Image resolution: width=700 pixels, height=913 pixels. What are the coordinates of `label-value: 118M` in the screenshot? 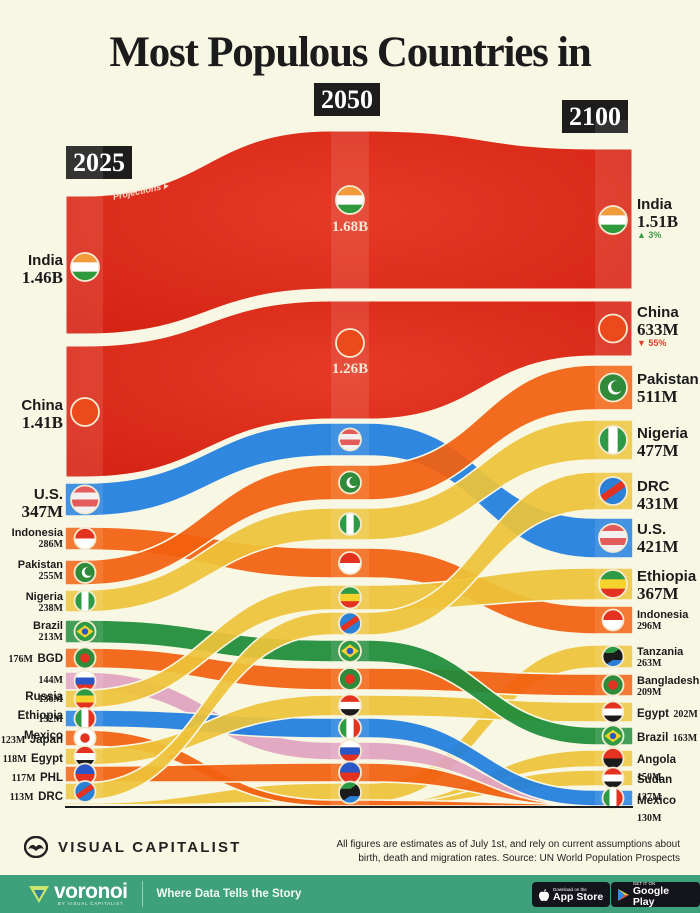 It's located at (14, 759).